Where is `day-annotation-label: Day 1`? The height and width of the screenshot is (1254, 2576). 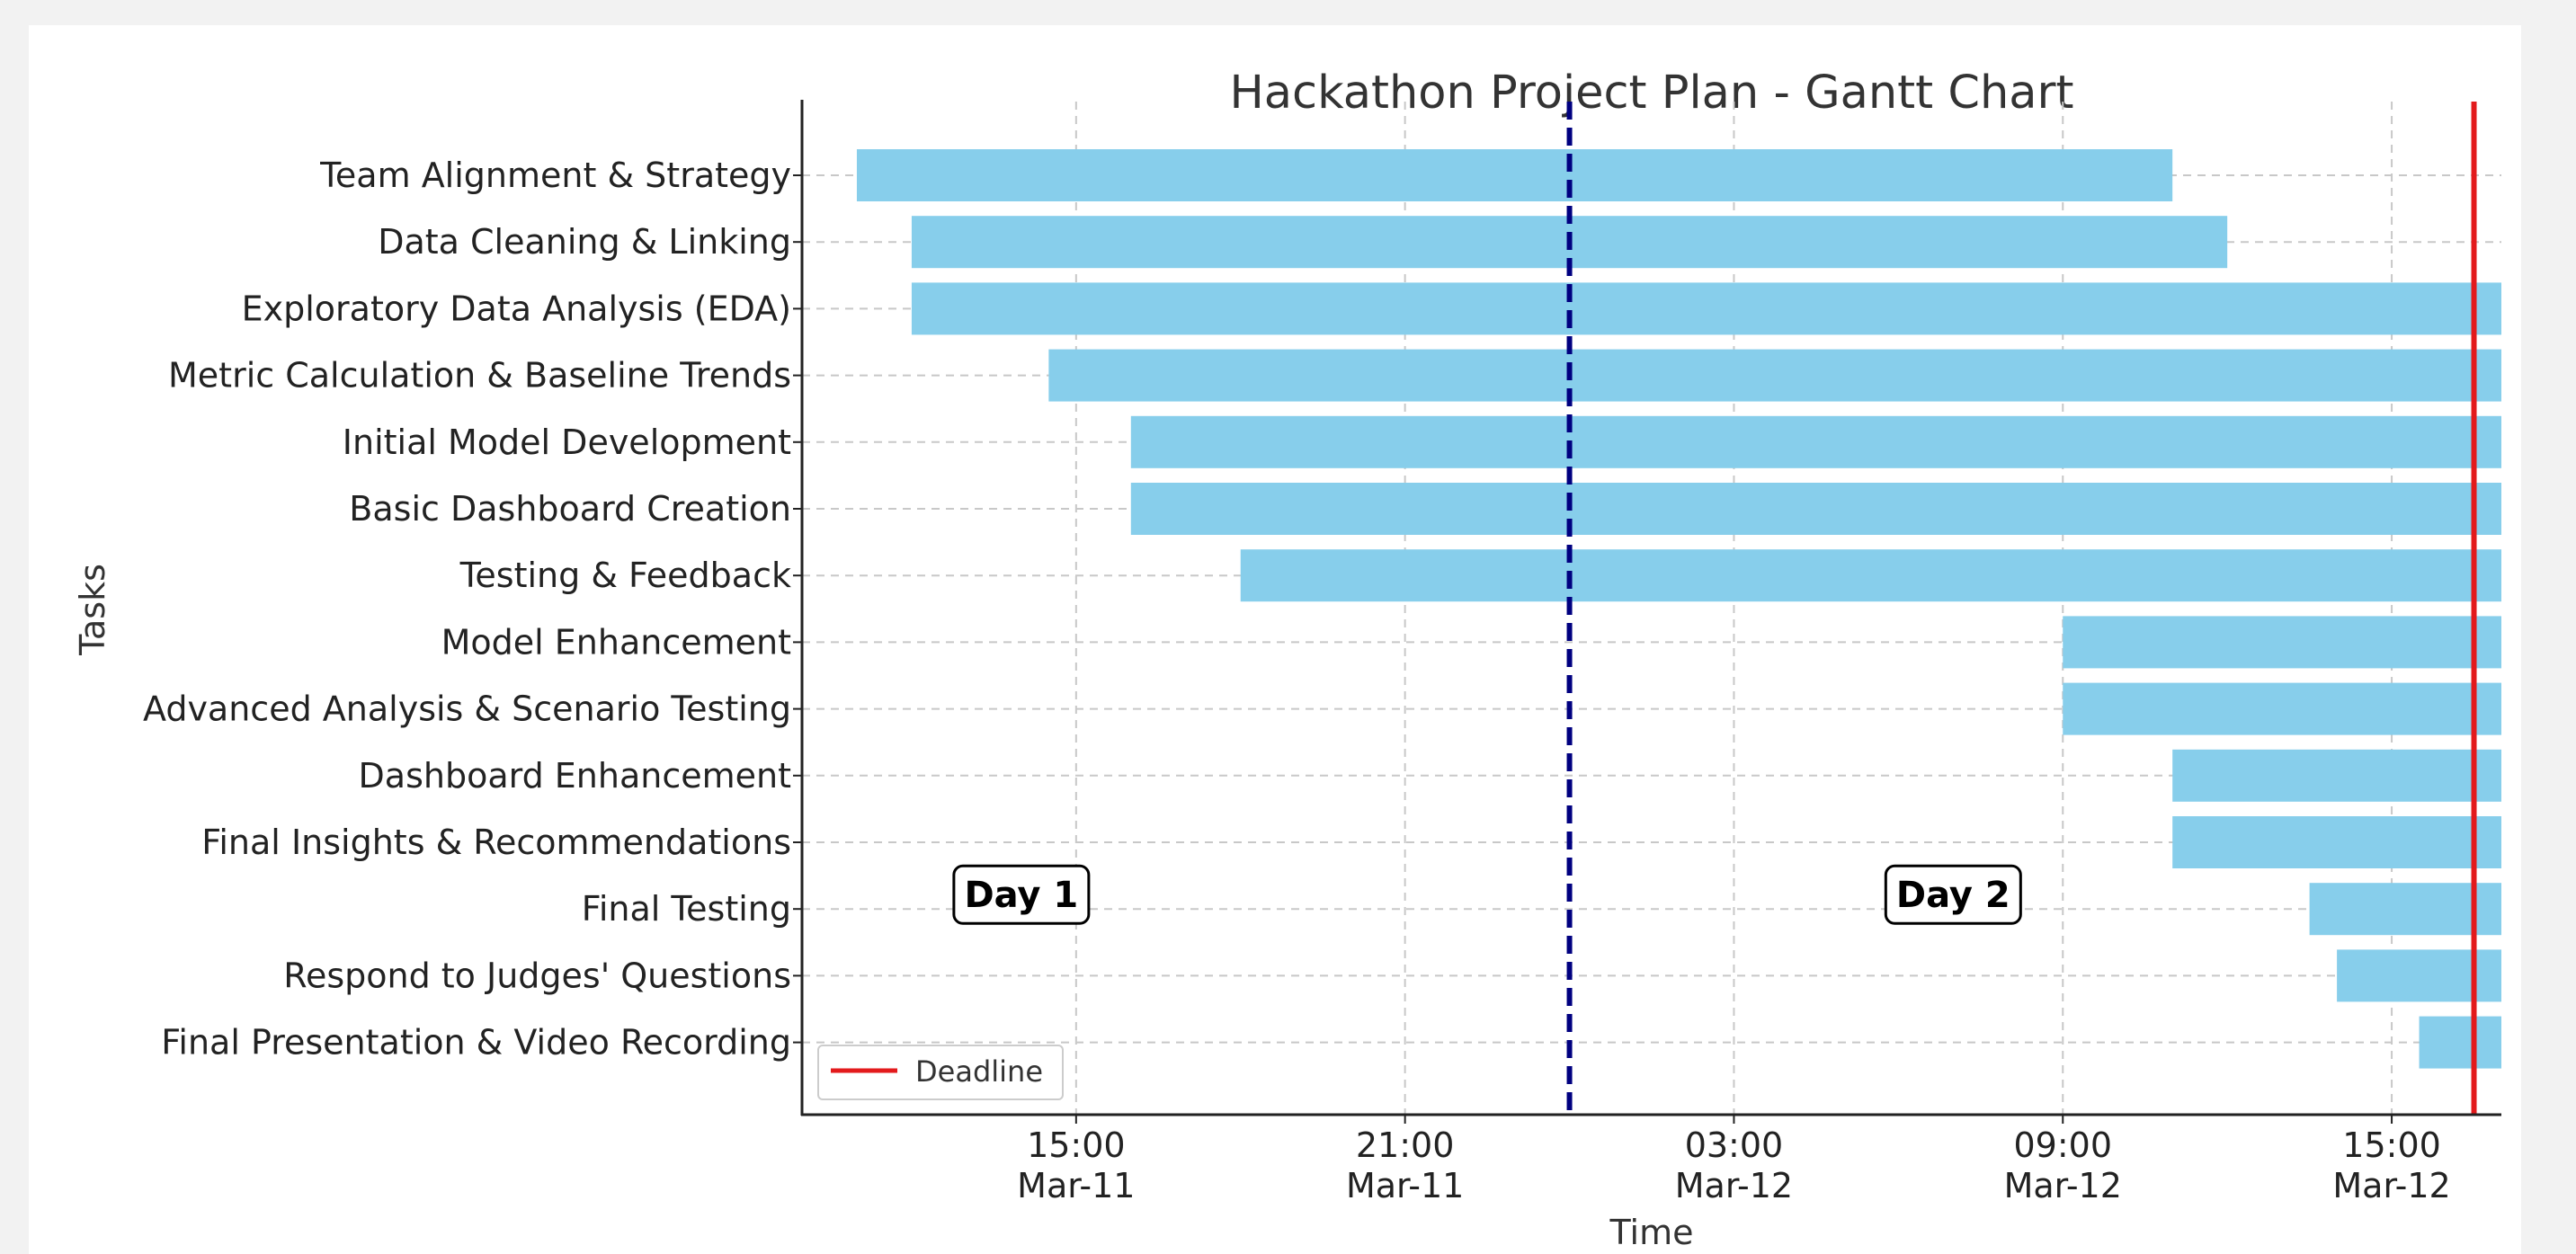 day-annotation-label: Day 1 is located at coordinates (1021, 896).